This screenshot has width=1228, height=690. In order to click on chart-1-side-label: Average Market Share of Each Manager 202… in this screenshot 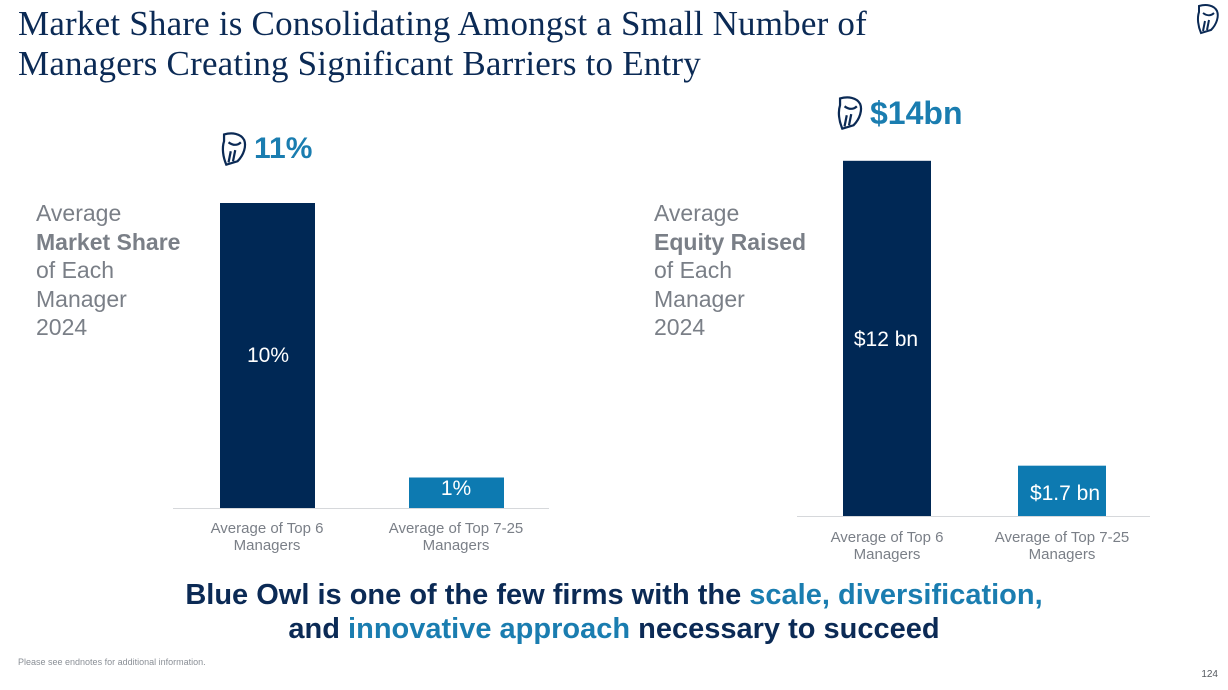, I will do `click(108, 270)`.